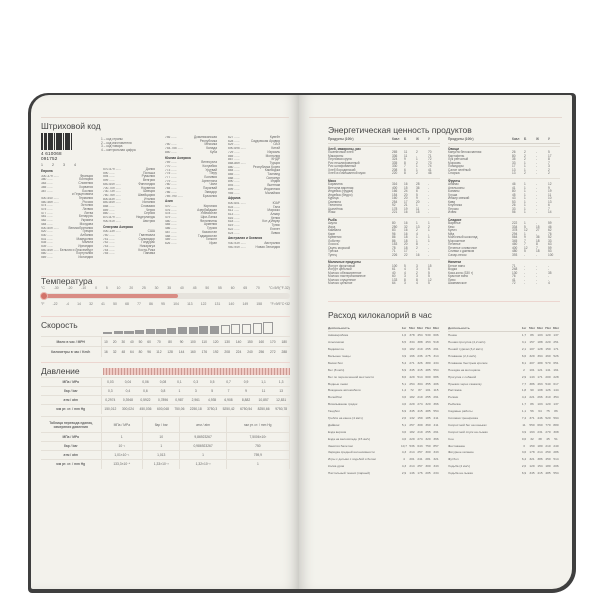  I want to click on country-code-row: 868-869 ...... Турция, so click(254, 163).